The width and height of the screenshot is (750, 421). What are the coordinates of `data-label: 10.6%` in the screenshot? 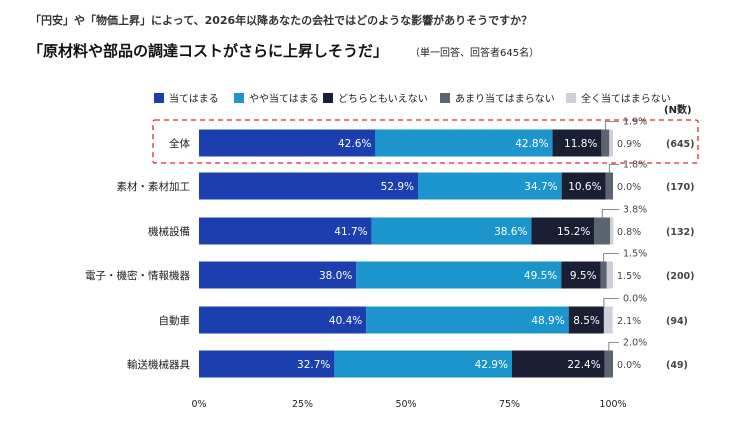 It's located at (584, 187).